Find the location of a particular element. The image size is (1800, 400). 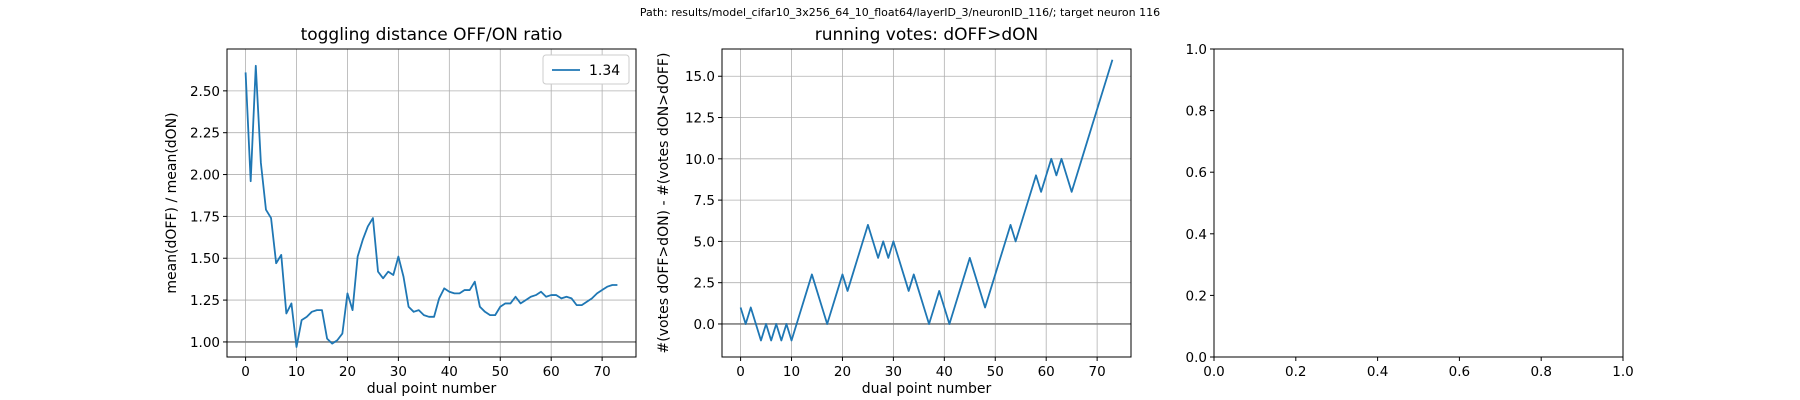

y-tick-label: 15.0 is located at coordinates (700, 77).